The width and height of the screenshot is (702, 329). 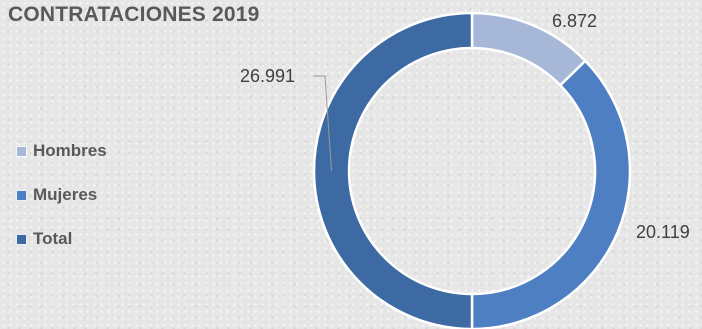 What do you see at coordinates (663, 232) in the screenshot?
I see `data-label-mujeres: 20.119` at bounding box center [663, 232].